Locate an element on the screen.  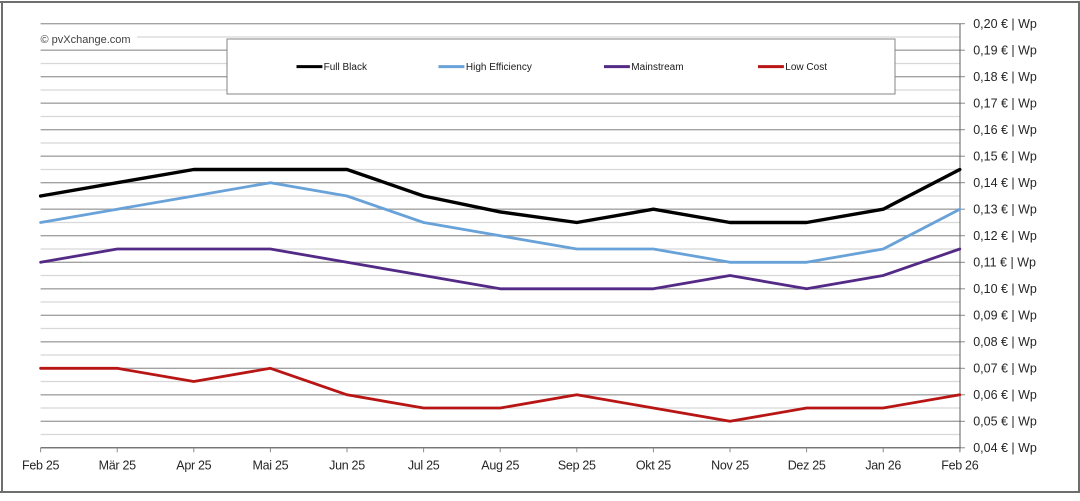
svg-text: 0,04 € | Wp is located at coordinates (1005, 448).